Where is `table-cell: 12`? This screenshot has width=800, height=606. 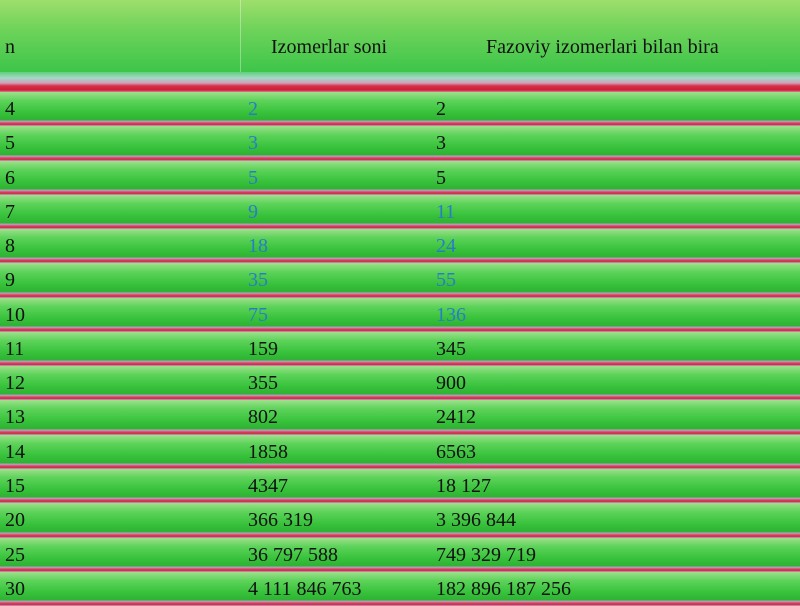 table-cell: 12 is located at coordinates (15, 383).